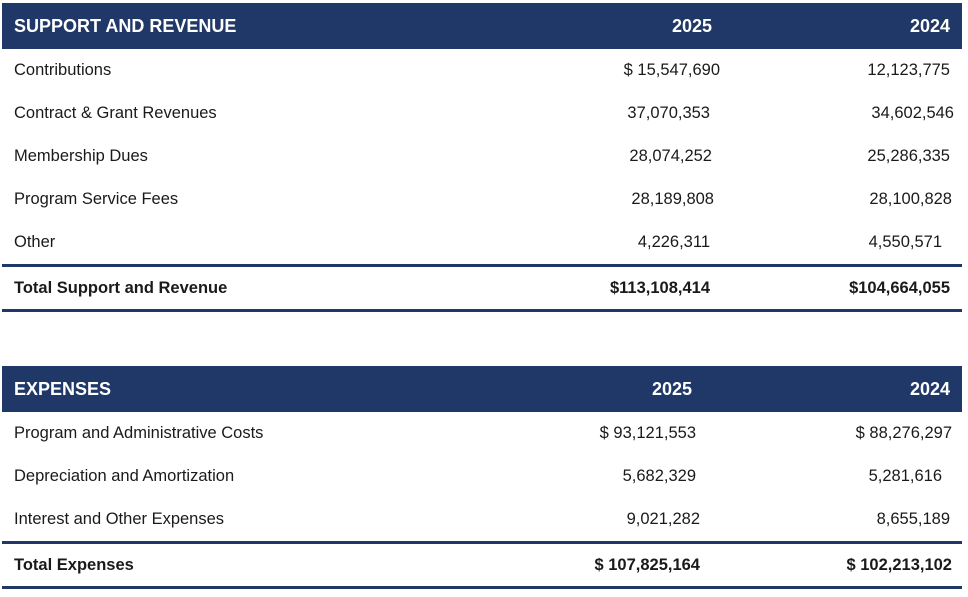 The height and width of the screenshot is (597, 968). Describe the element at coordinates (908, 70) in the screenshot. I see `value-2024: 12,123,775` at that location.